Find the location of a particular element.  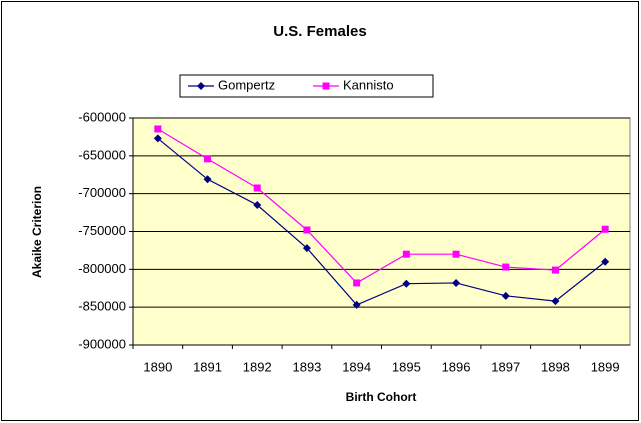

chart-title: U.S. Females is located at coordinates (319, 31).